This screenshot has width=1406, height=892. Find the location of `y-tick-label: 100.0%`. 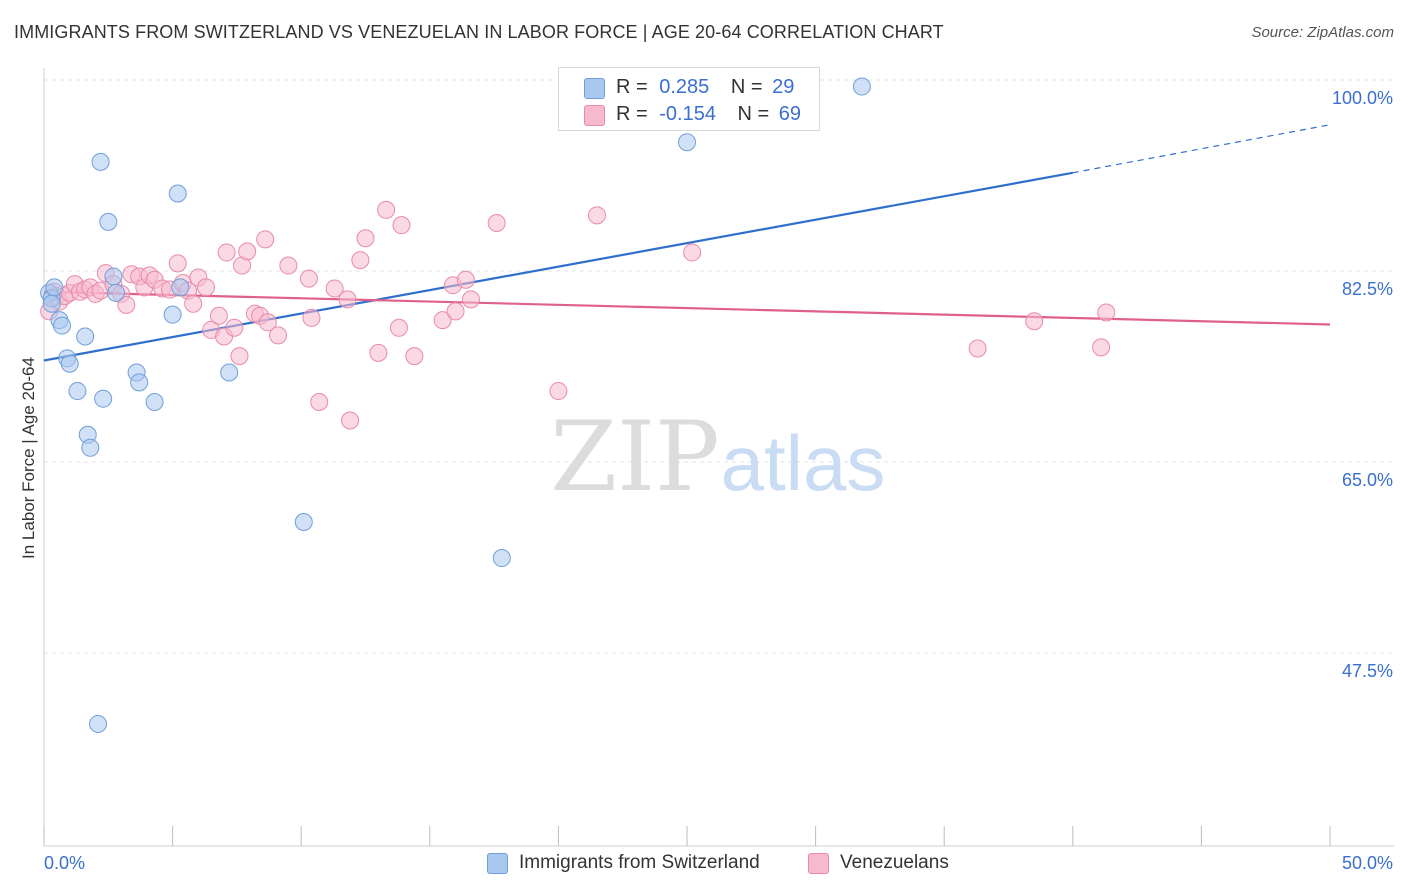

y-tick-label: 100.0% is located at coordinates (1362, 98).